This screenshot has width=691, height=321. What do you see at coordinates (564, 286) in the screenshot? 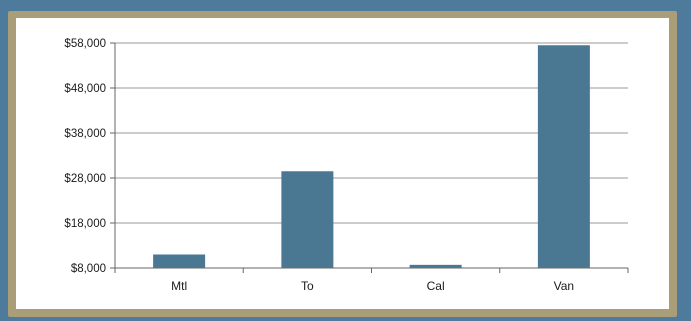
I see `x-tick-label: Van` at bounding box center [564, 286].